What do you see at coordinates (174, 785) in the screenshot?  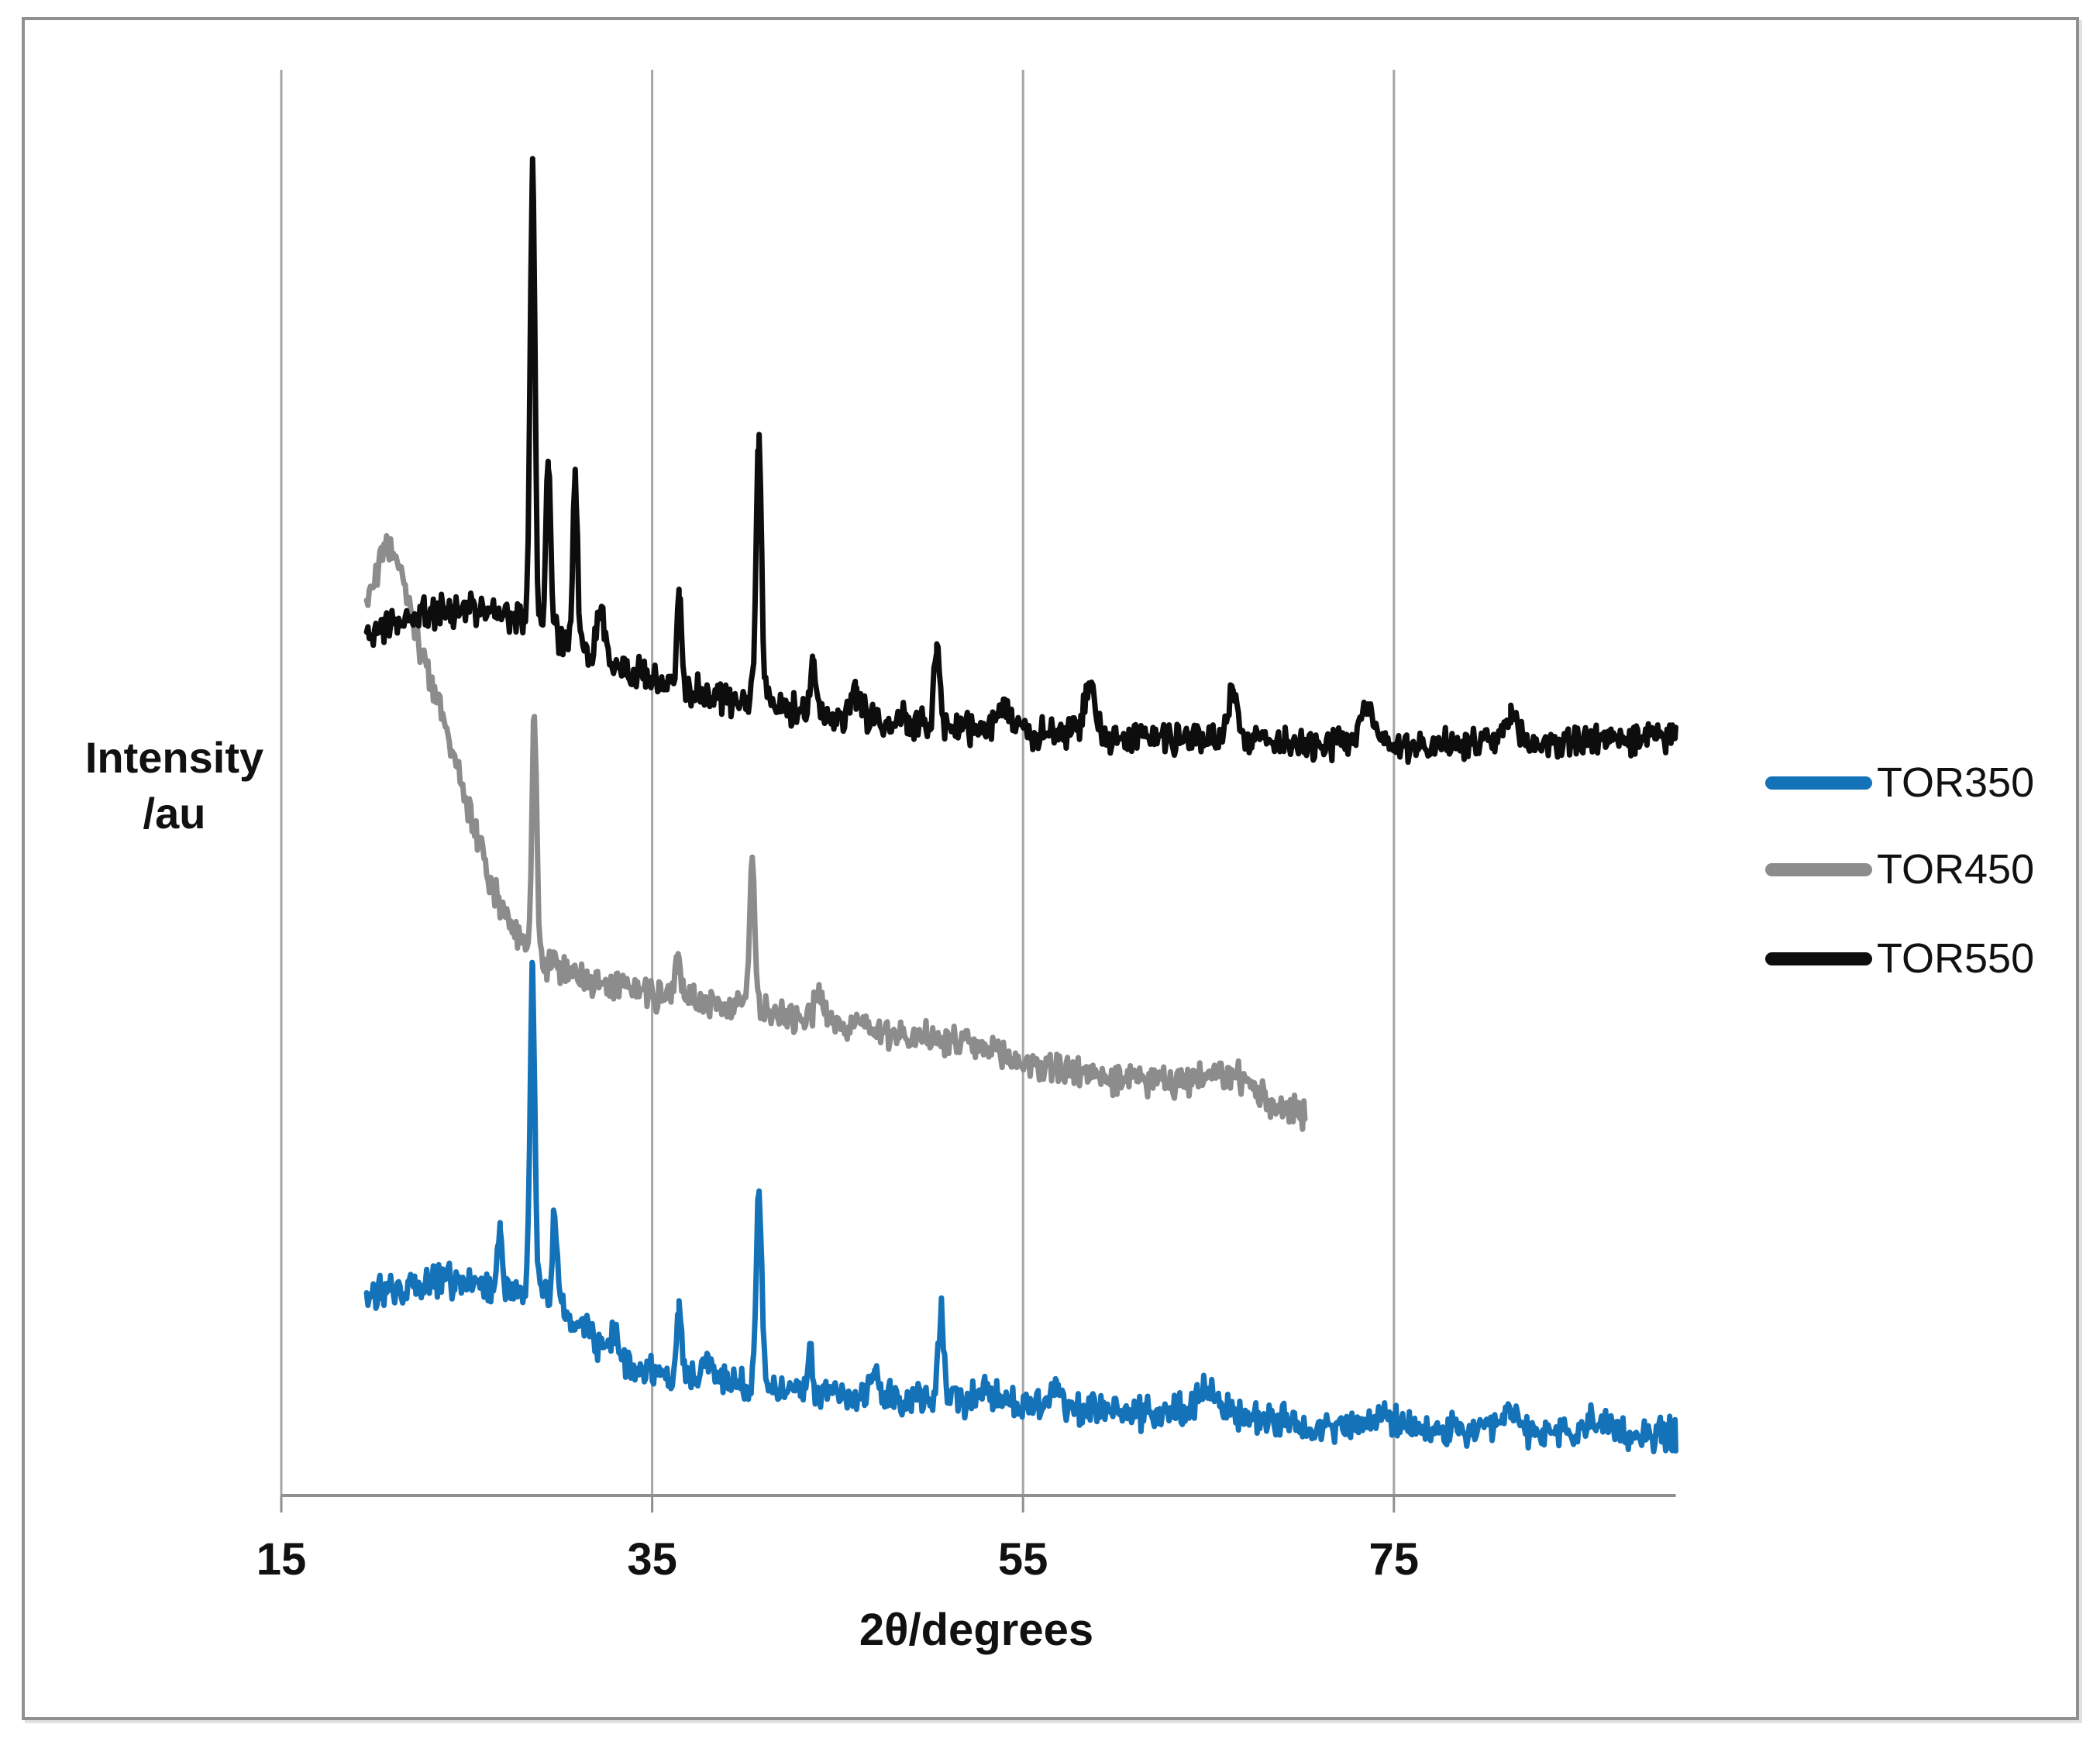 I see `y-axis-title: Intensity /au` at bounding box center [174, 785].